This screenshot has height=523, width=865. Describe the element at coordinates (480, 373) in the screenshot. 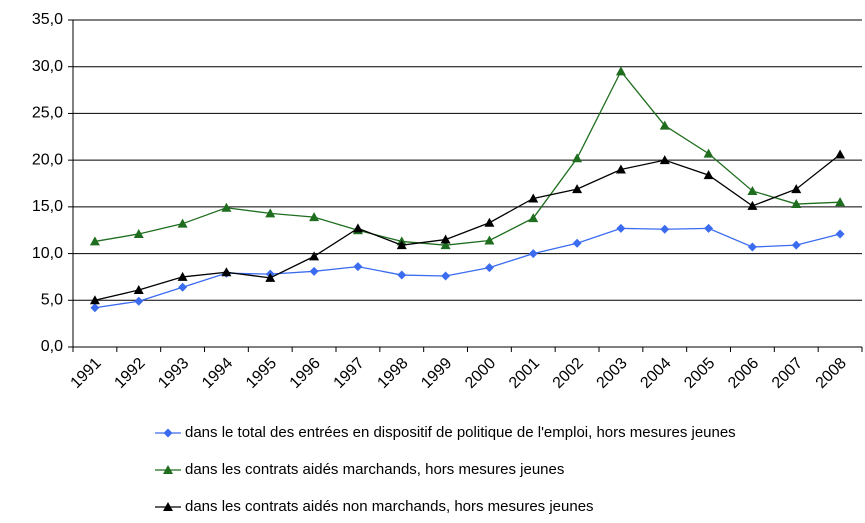

I see `x-tick-label: 2000` at that location.